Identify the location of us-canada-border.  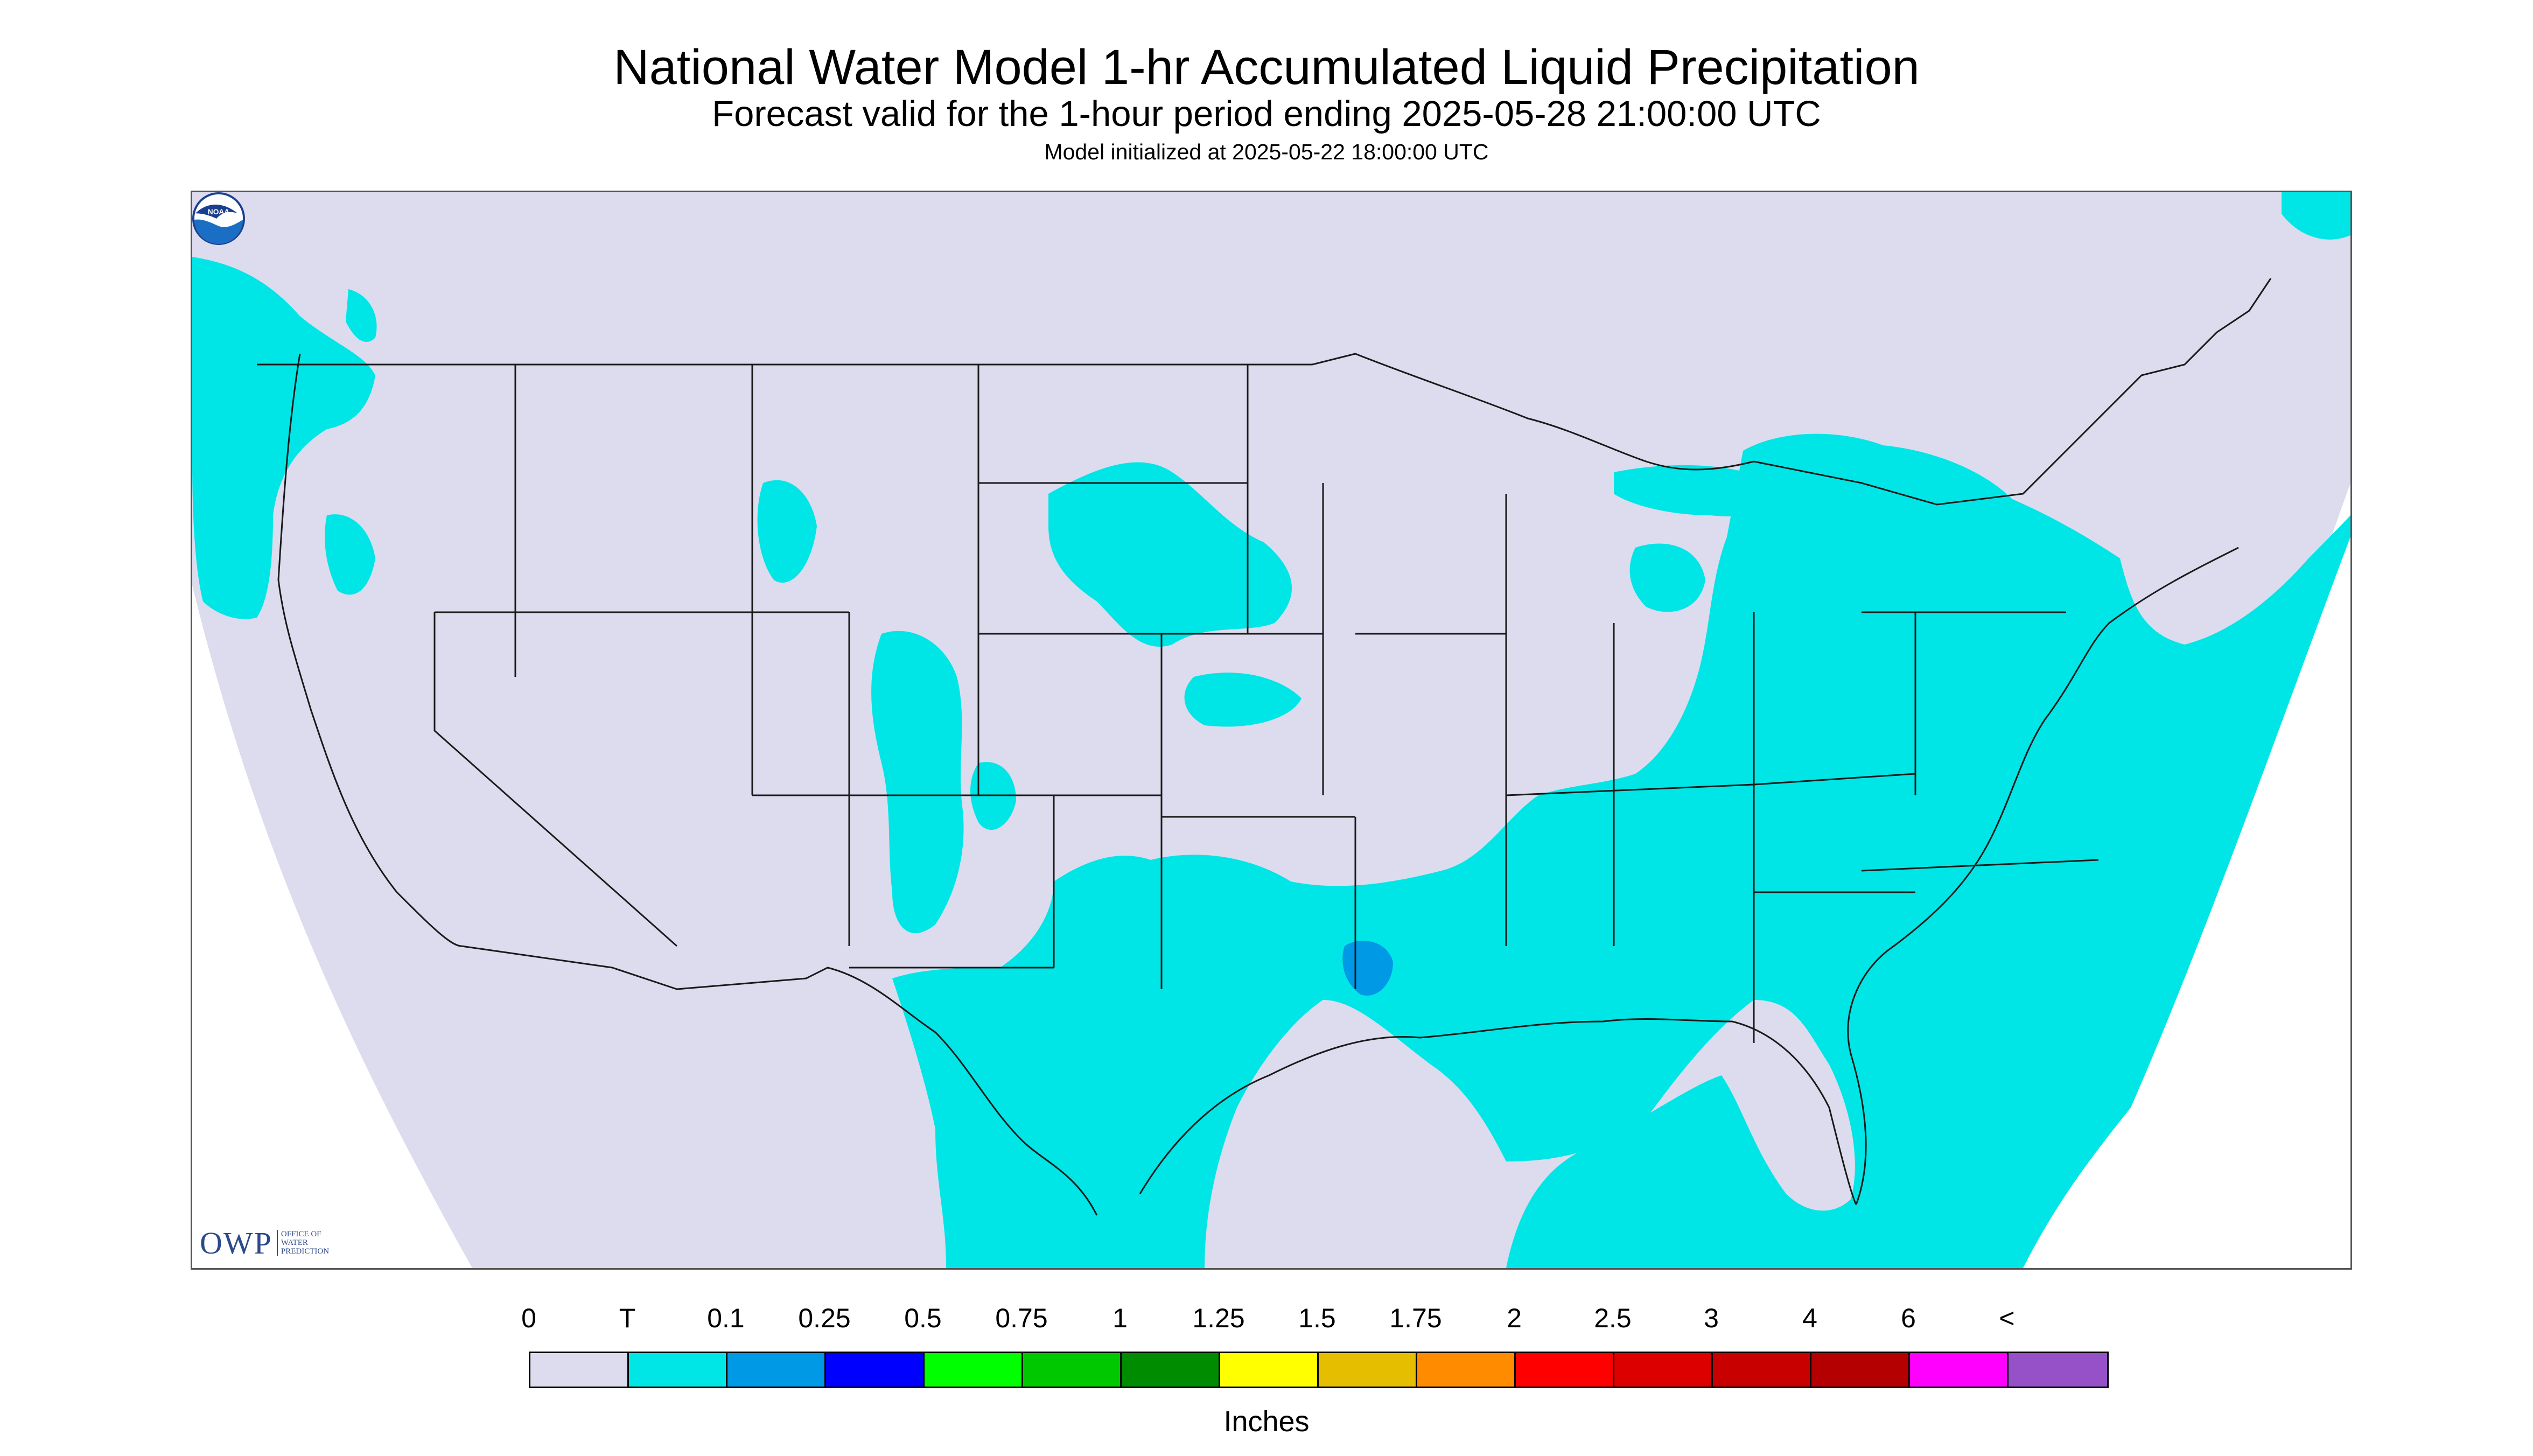
(1264, 392).